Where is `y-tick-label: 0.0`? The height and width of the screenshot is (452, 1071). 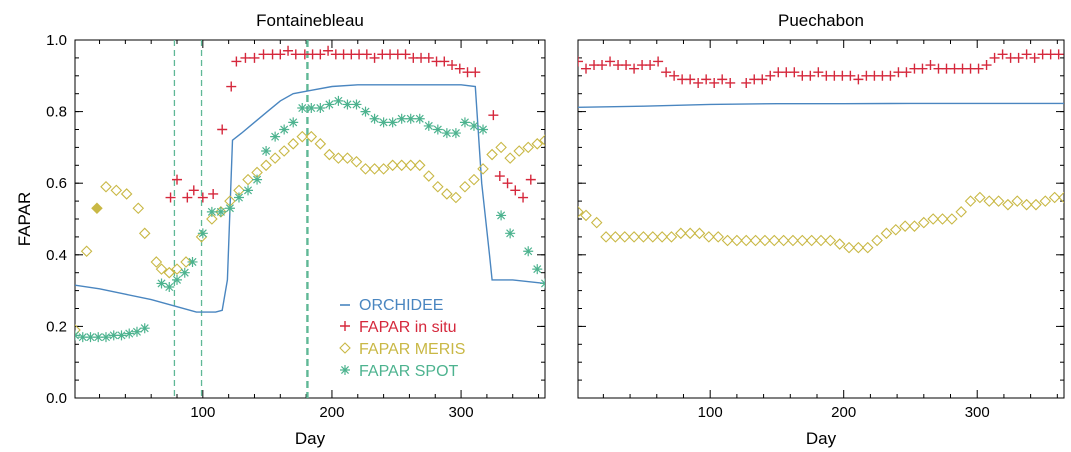
y-tick-label: 0.0 is located at coordinates (56, 398).